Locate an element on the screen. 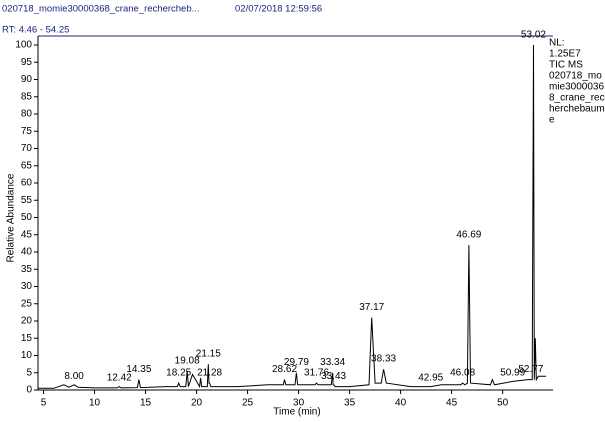 Image resolution: width=605 pixels, height=422 pixels. rt-range: RT: 4.46 - 54.25 is located at coordinates (35, 30).